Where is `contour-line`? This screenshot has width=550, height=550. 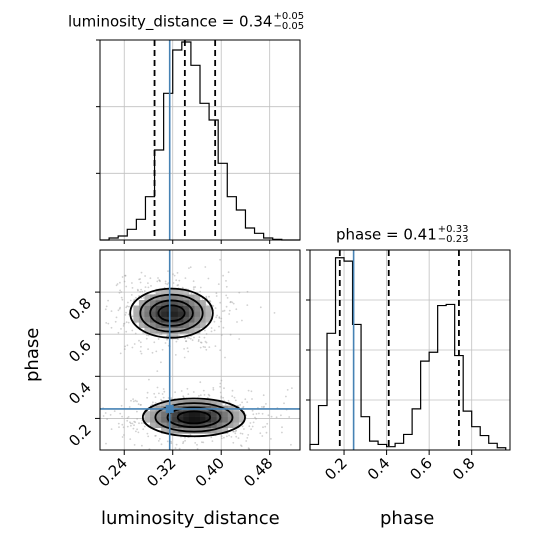
contour-line is located at coordinates (194, 417).